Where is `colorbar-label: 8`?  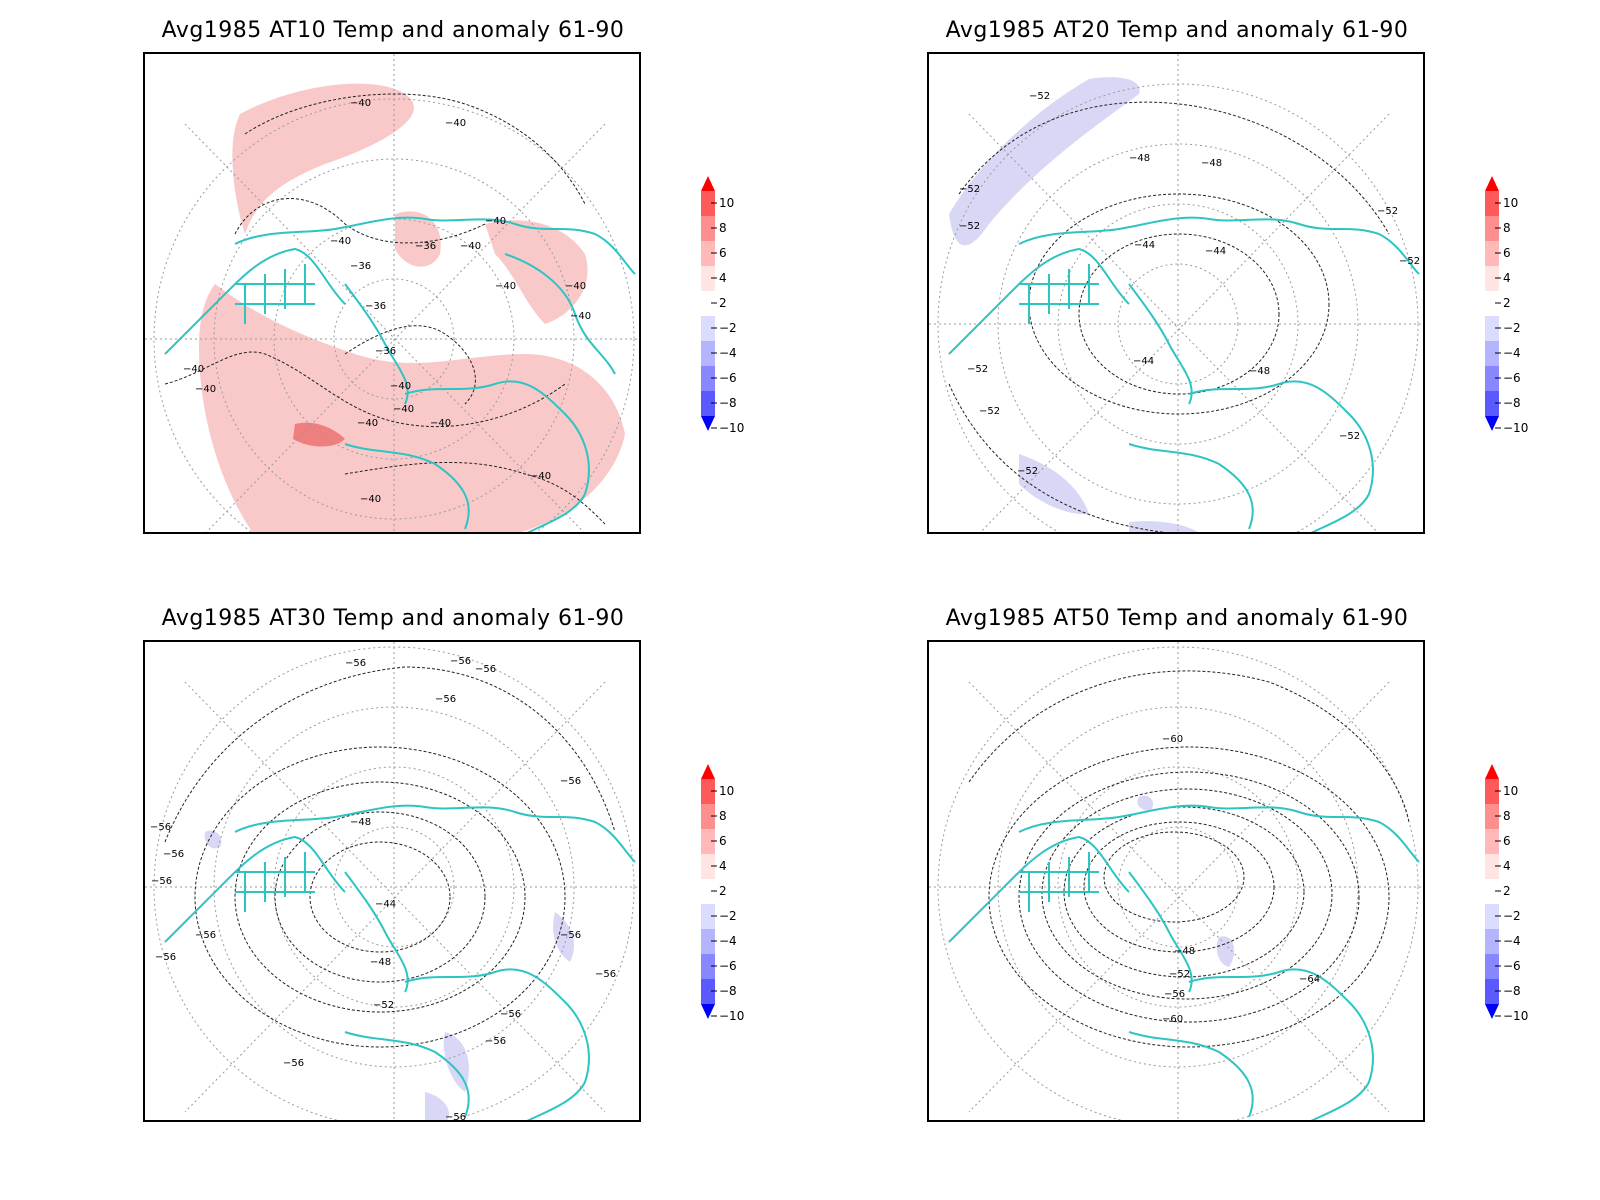 colorbar-label: 8 is located at coordinates (1507, 228).